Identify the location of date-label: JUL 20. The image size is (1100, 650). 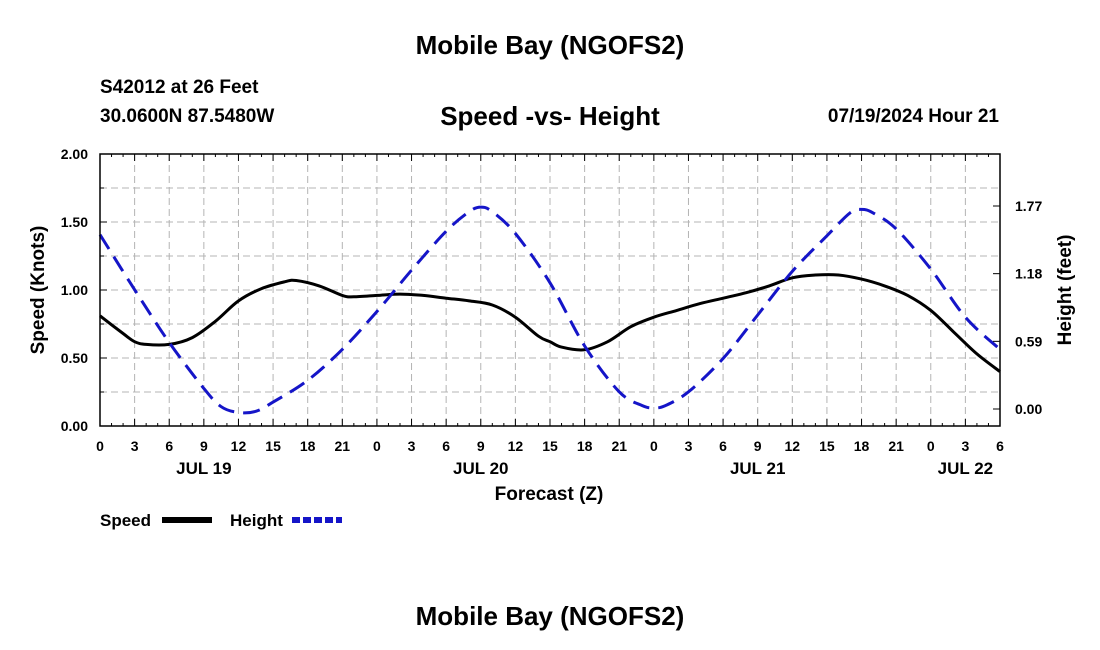
(480, 468).